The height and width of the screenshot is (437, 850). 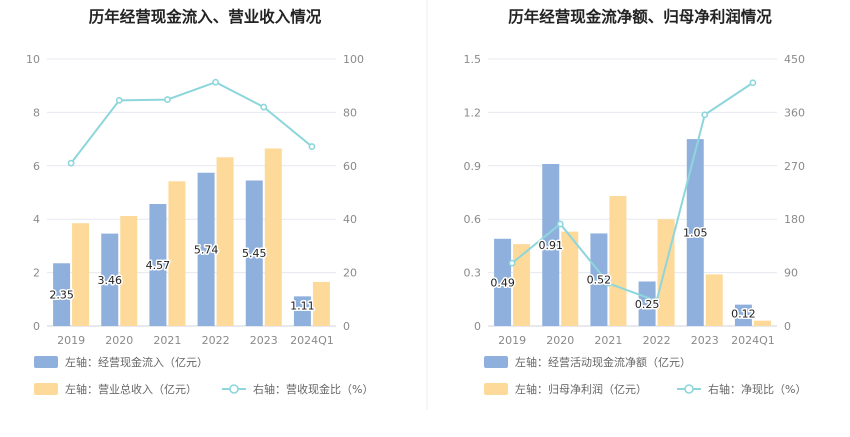 I want to click on left-axis-tick: 0.9, so click(x=473, y=166).